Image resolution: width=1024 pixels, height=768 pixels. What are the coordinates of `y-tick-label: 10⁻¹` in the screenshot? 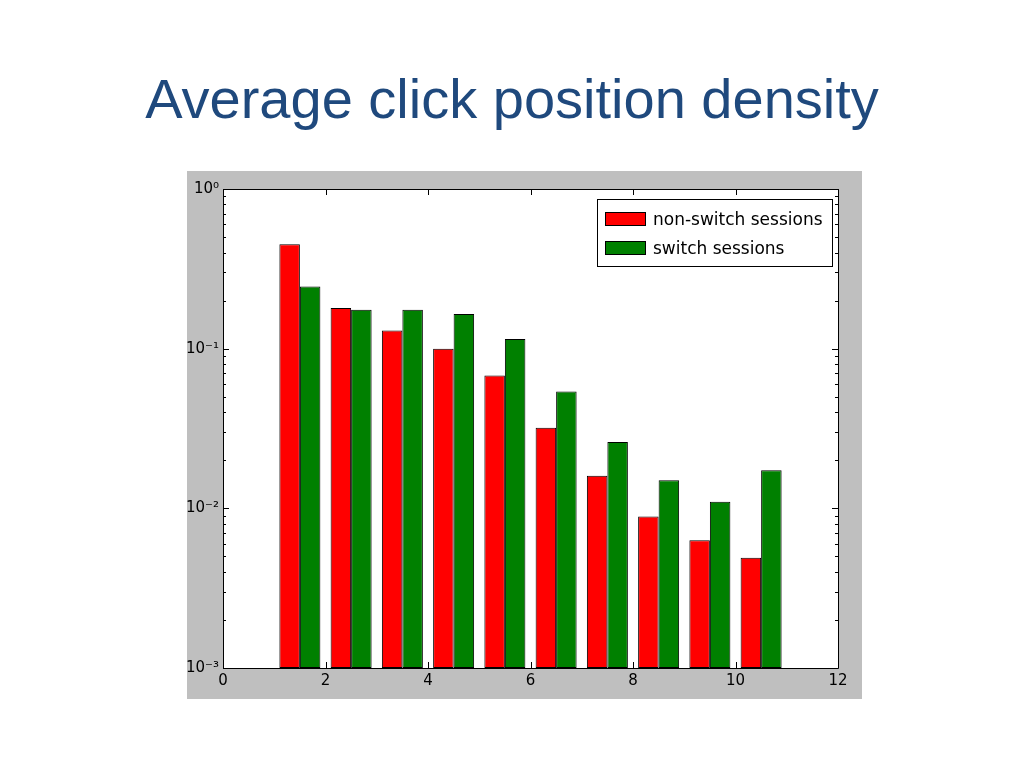 It's located at (202, 347).